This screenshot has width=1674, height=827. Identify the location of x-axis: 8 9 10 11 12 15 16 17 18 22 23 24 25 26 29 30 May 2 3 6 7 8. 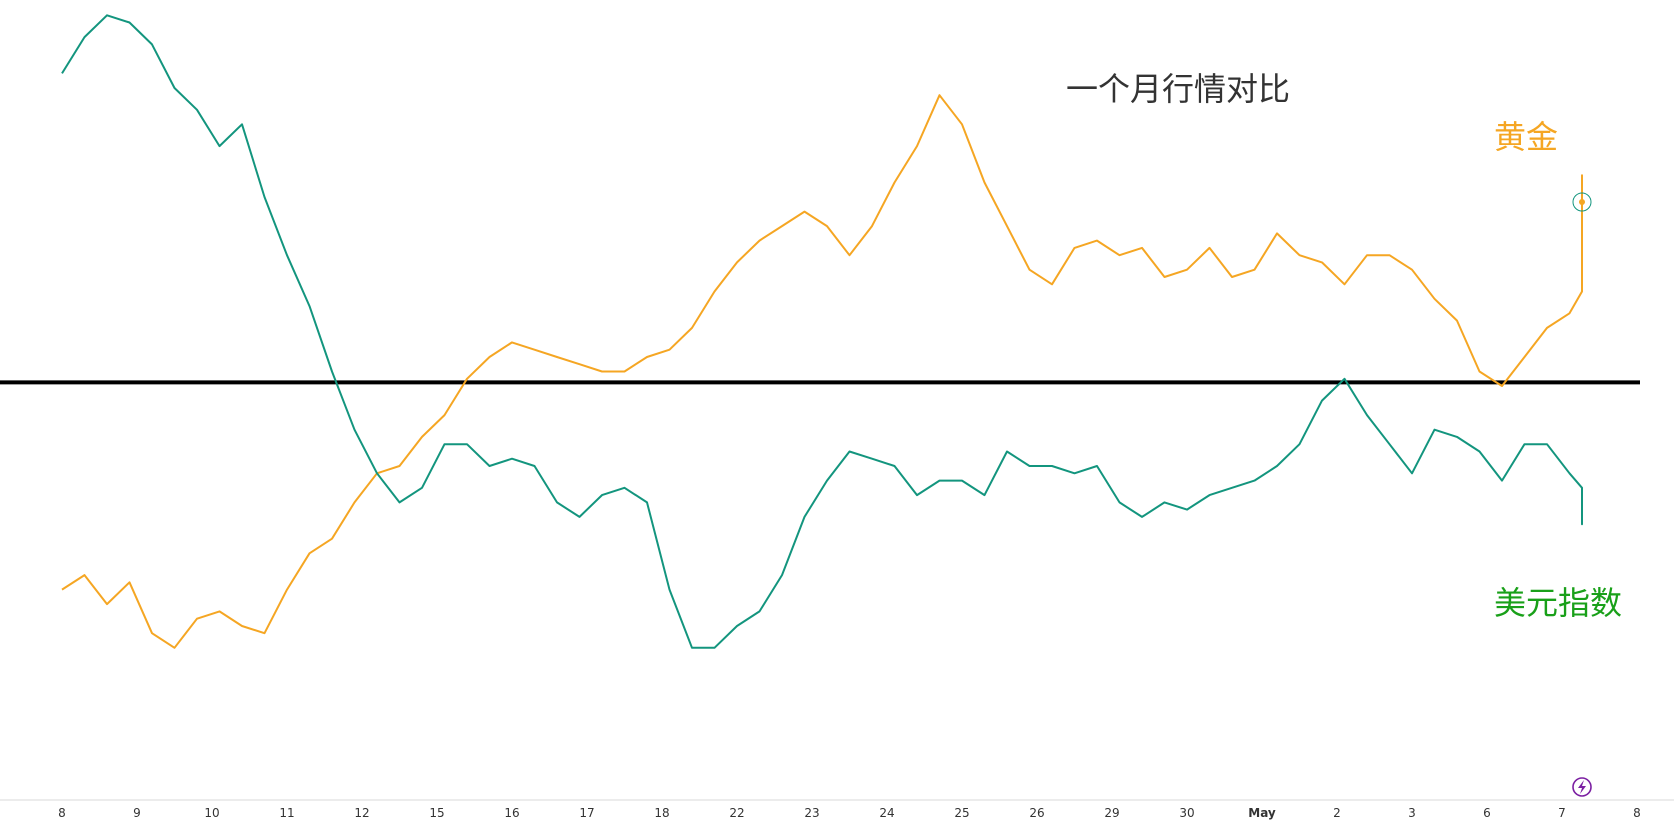
(837, 809).